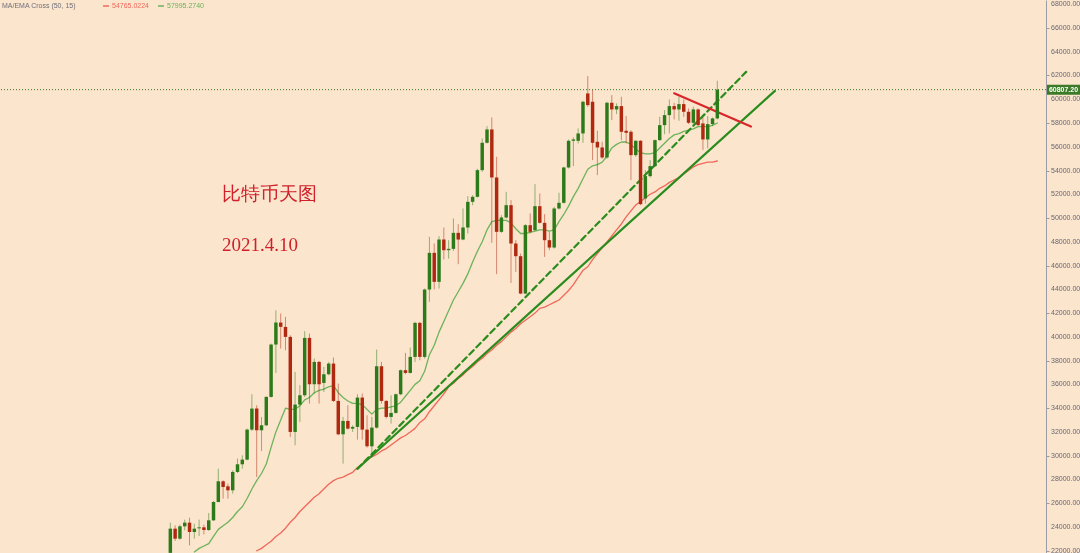 The height and width of the screenshot is (553, 1080). What do you see at coordinates (260, 244) in the screenshot?
I see `annotation: 2021.4.10` at bounding box center [260, 244].